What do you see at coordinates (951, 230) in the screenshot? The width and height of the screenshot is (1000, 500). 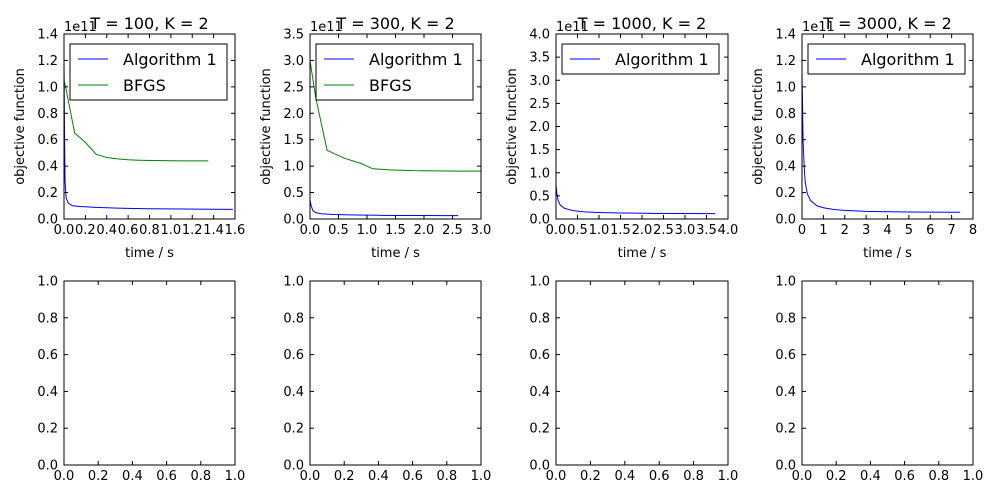 I see `x-tick-label: 7` at bounding box center [951, 230].